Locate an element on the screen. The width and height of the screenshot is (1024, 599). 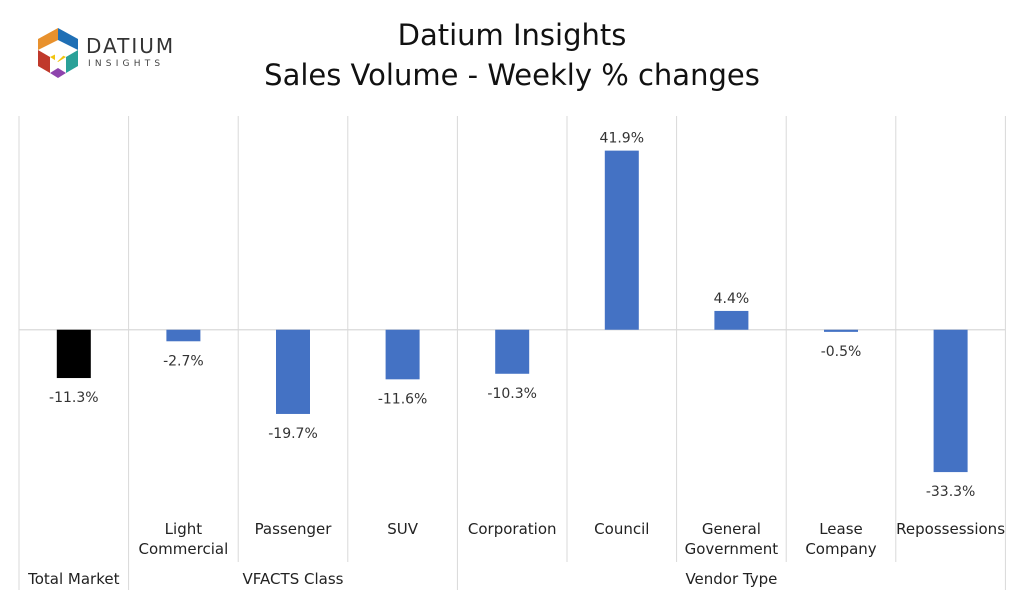
category-label: Corporation is located at coordinates (512, 529).